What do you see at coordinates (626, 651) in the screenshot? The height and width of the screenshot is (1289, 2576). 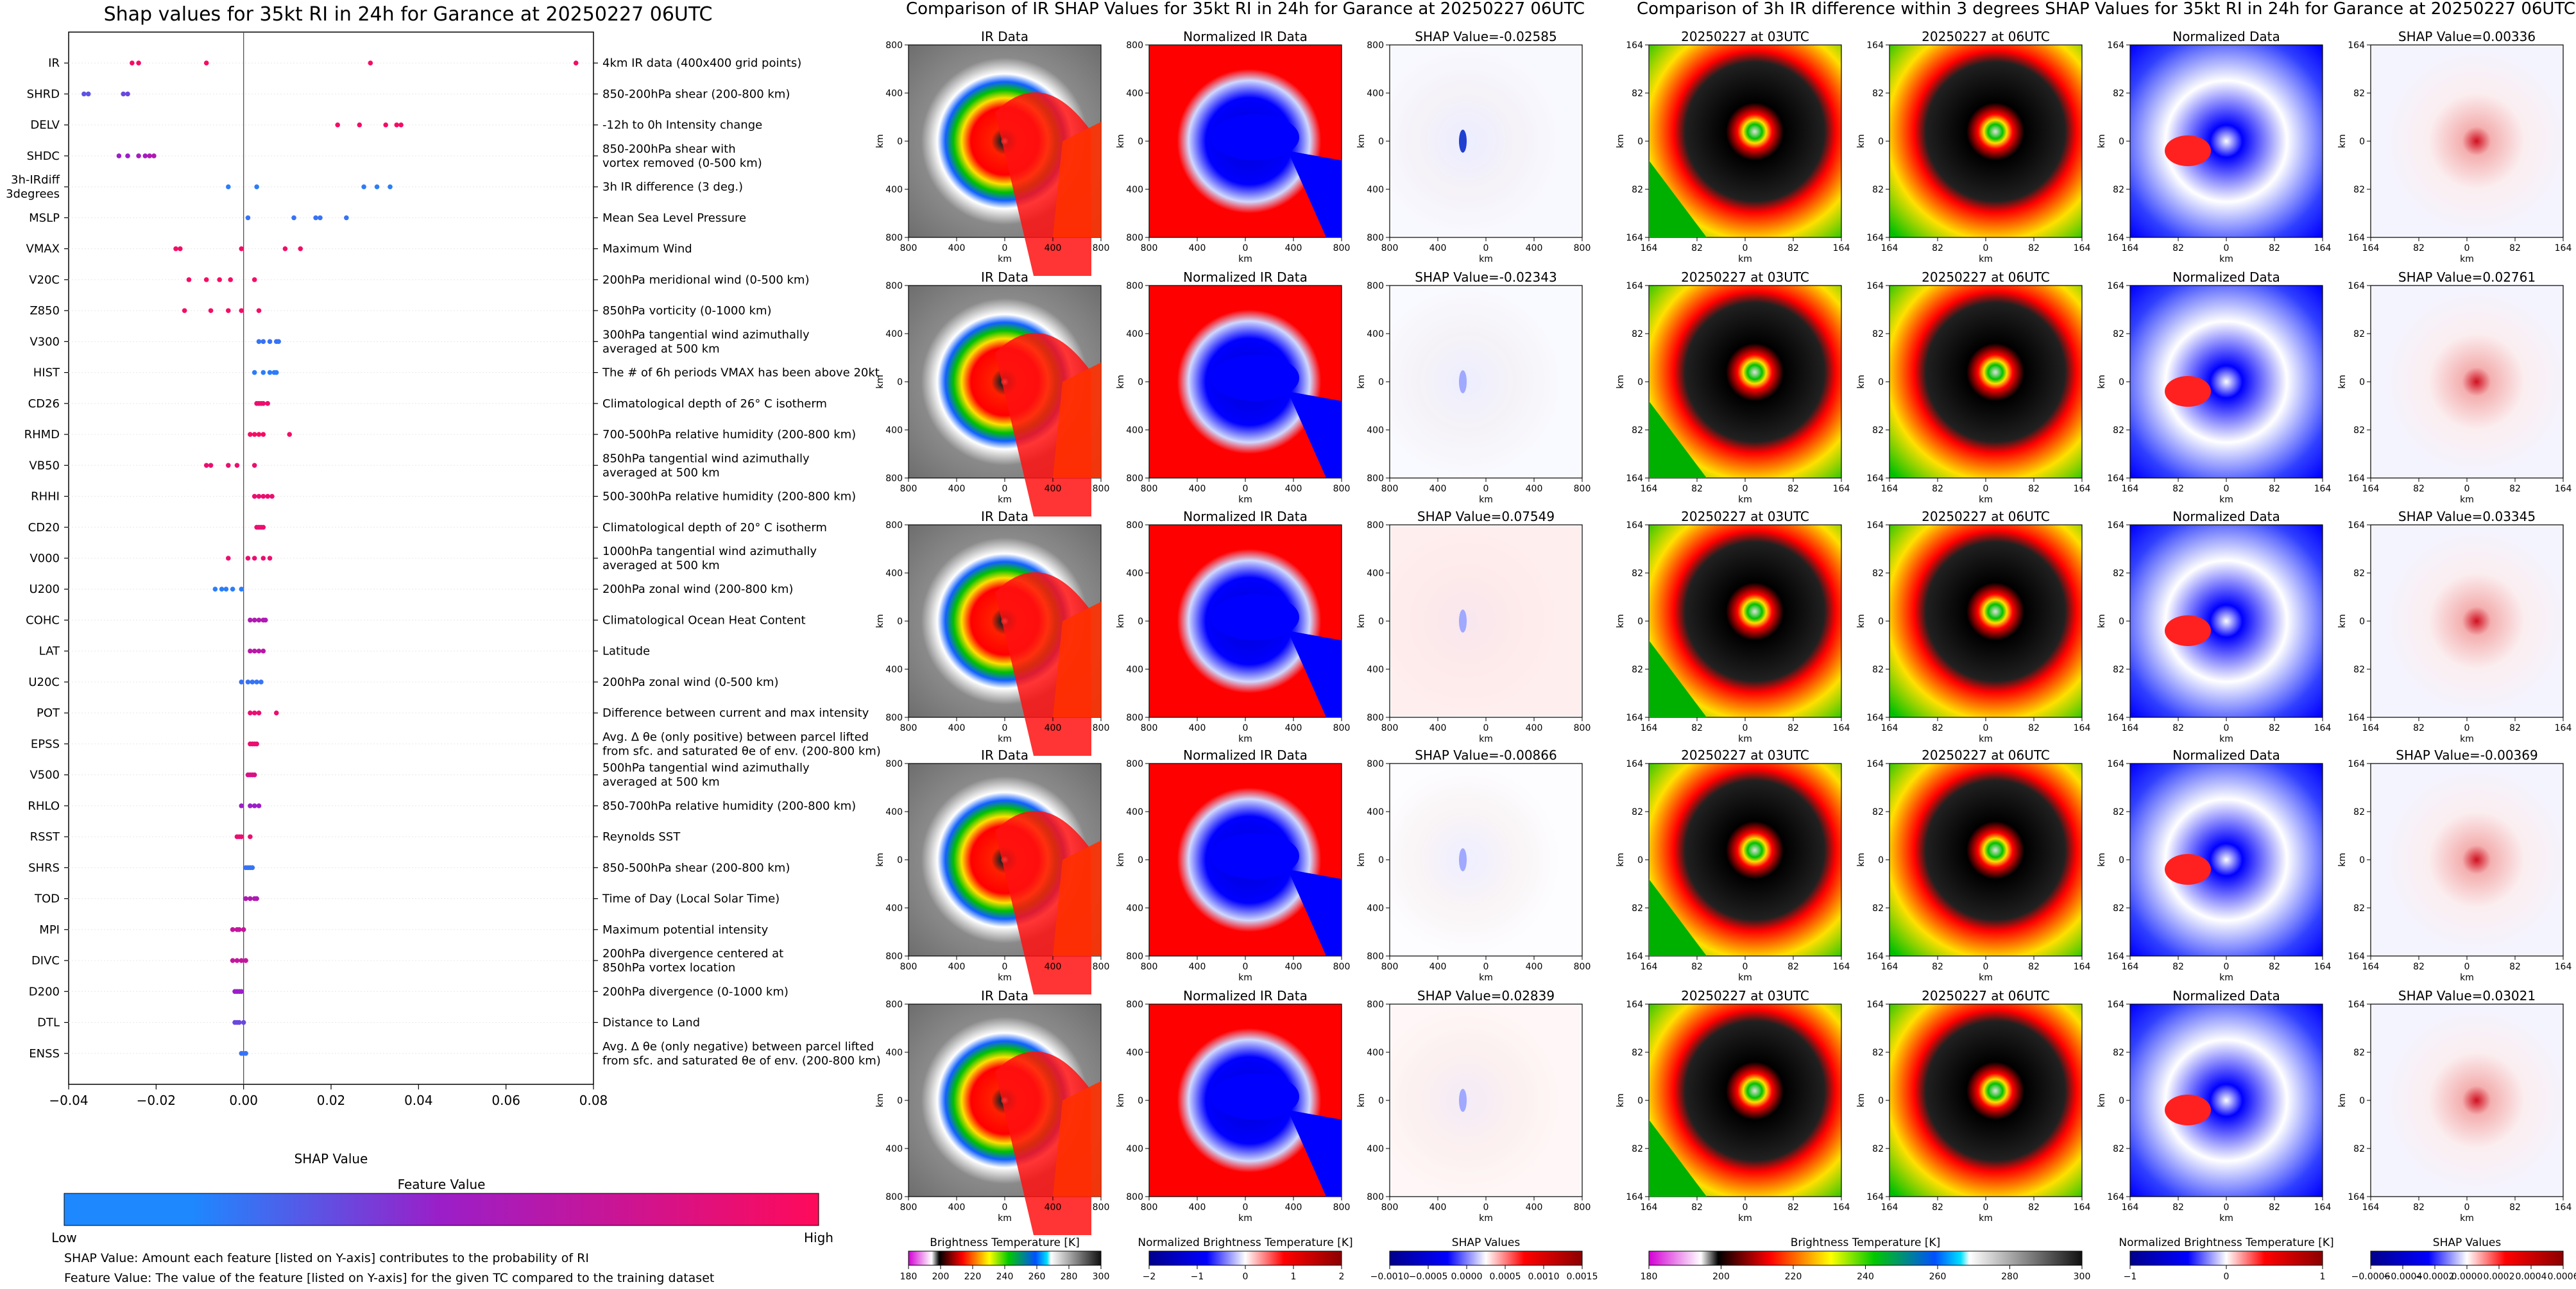 I see `feature-description: Latitude` at bounding box center [626, 651].